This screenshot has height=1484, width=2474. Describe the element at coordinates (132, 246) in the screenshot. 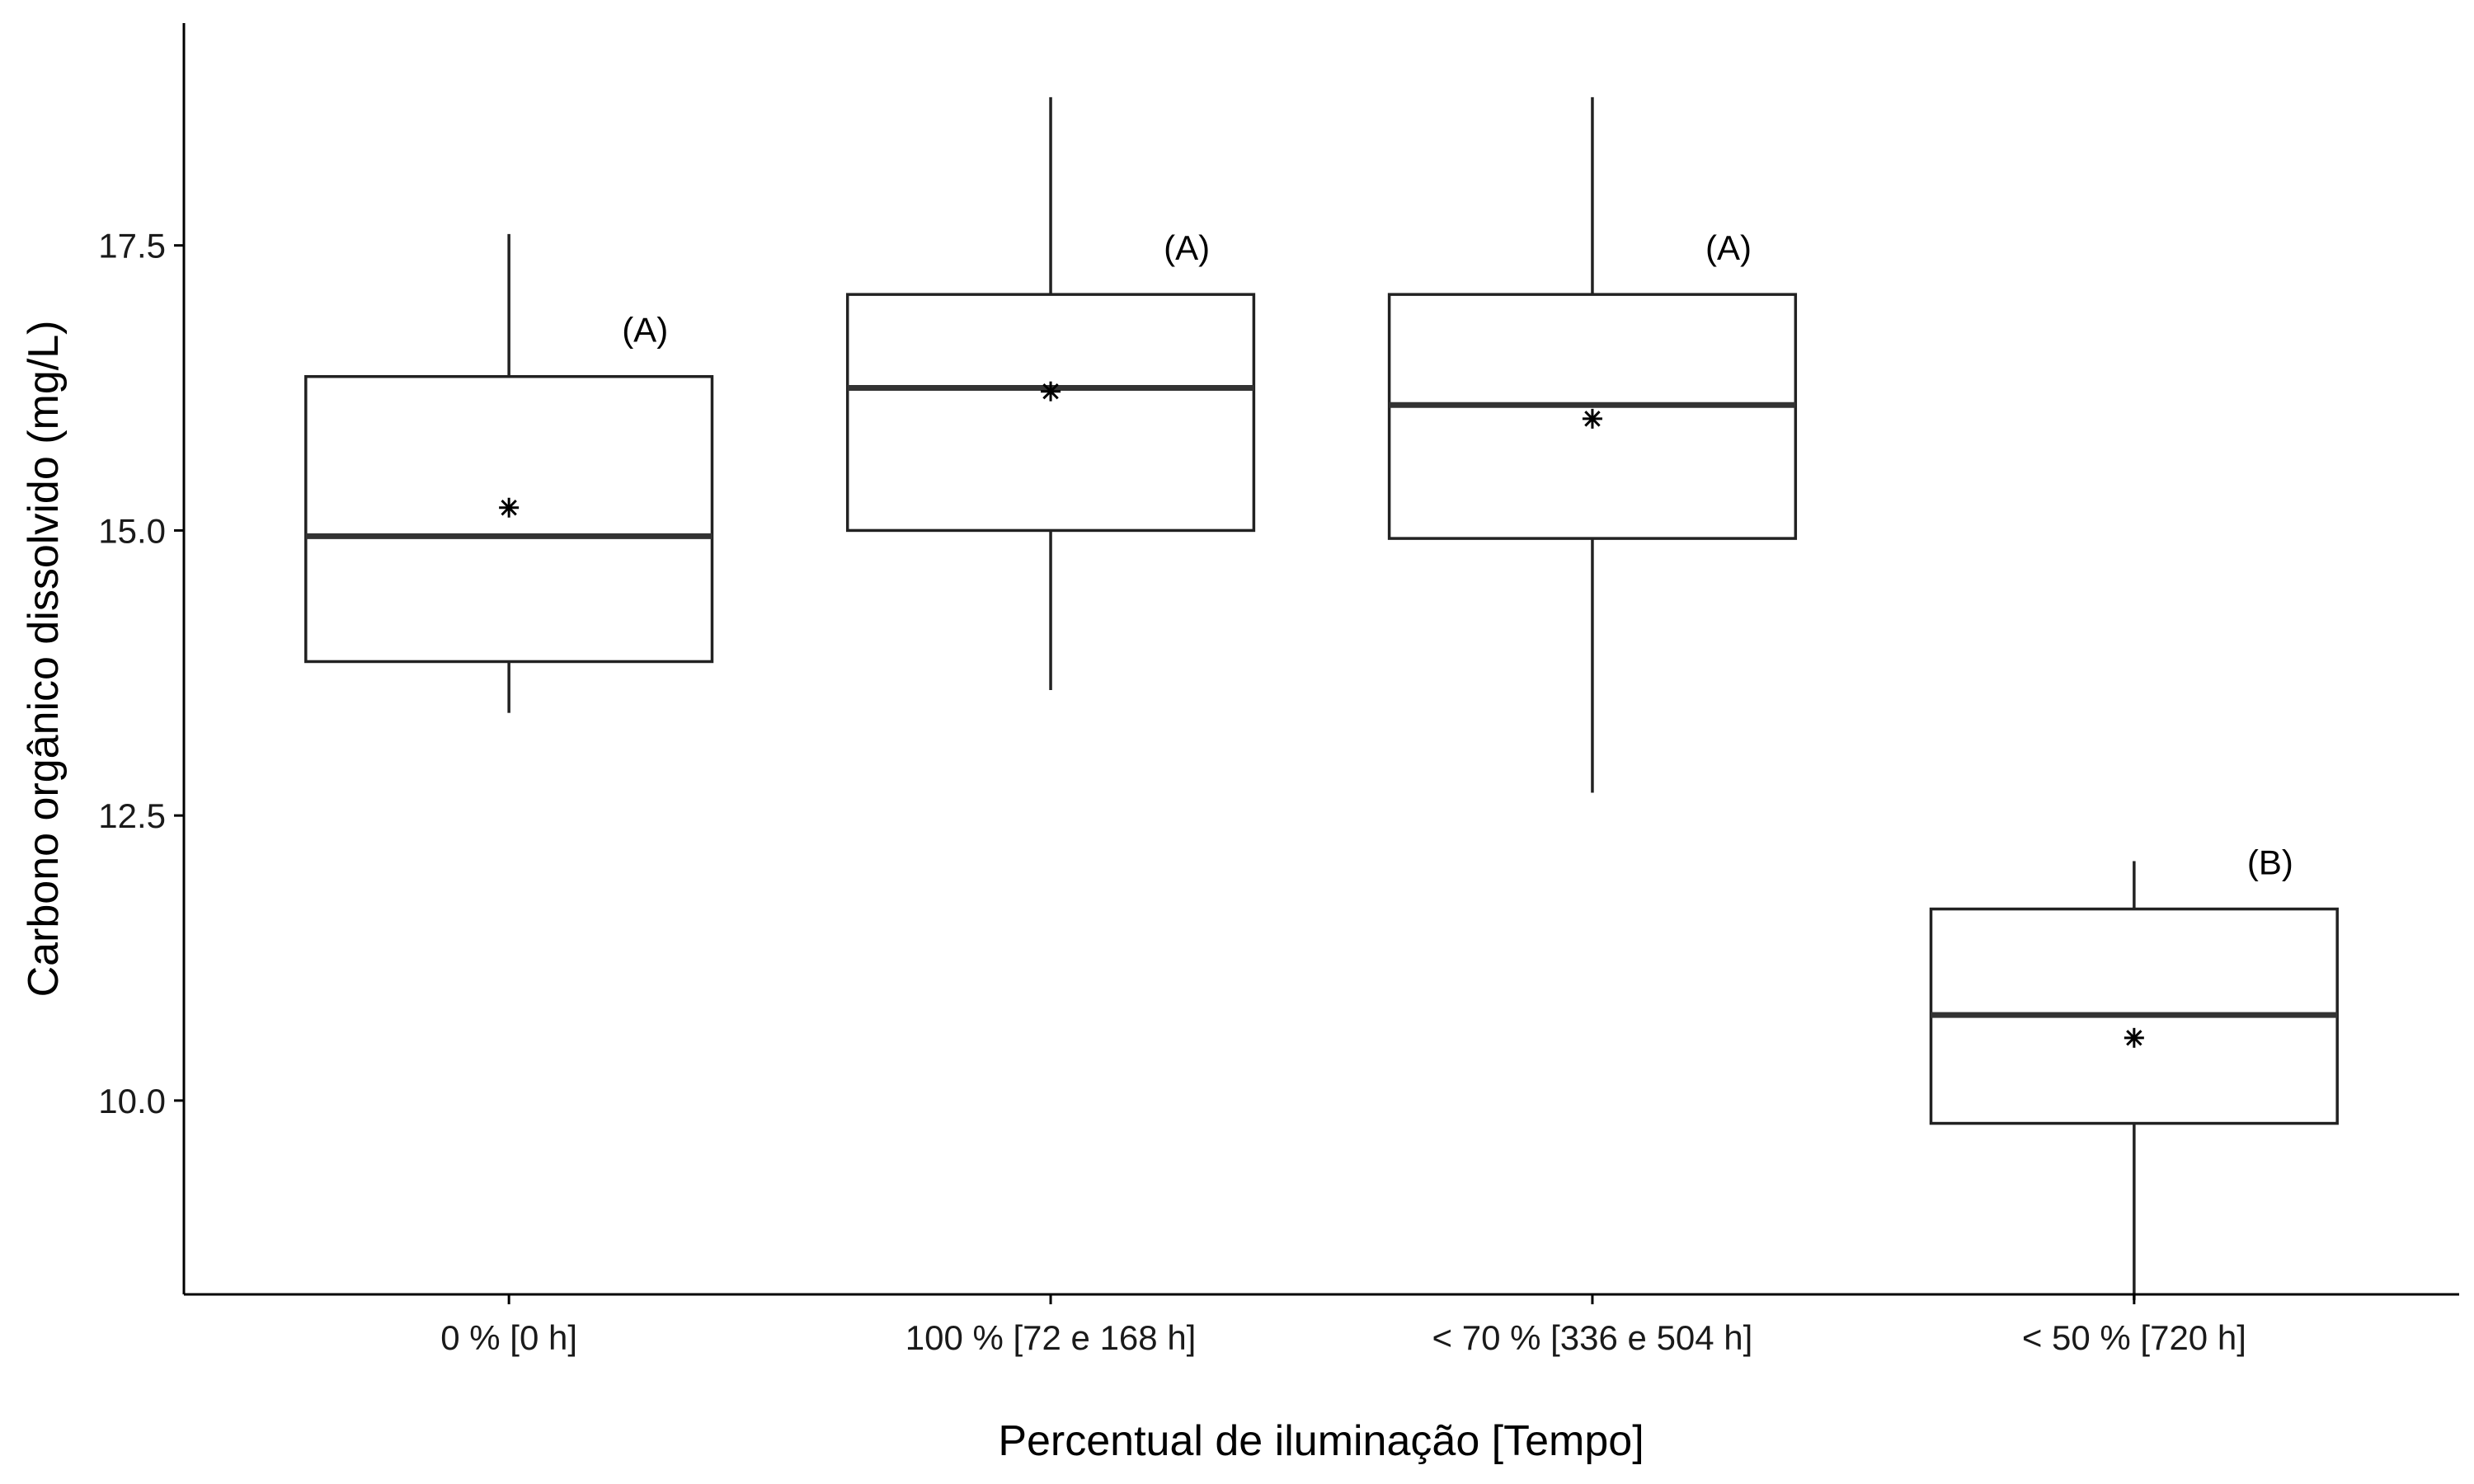

I see `y-tick-label: 17.5` at that location.